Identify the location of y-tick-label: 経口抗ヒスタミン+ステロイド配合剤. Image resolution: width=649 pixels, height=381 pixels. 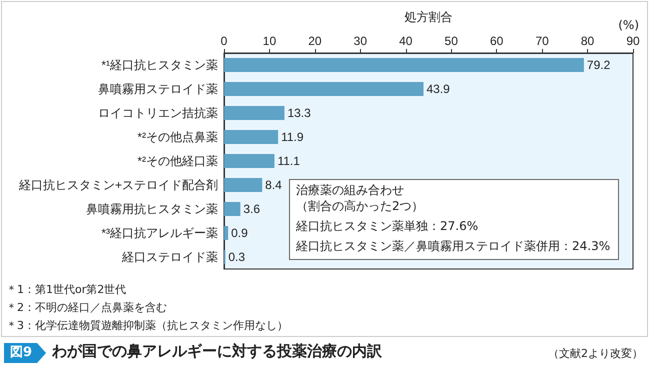
(118, 185).